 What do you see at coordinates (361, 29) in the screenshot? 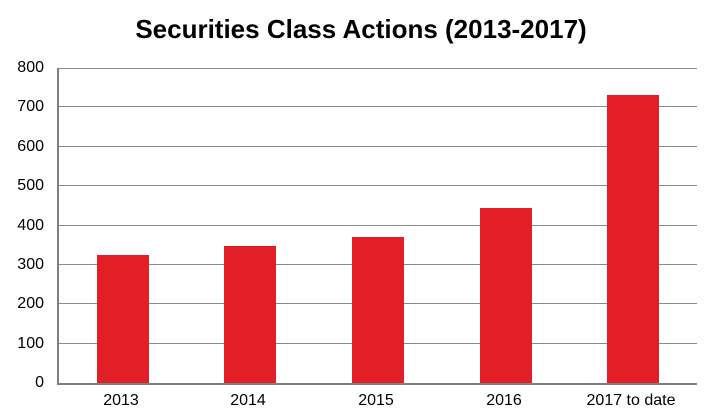
I see `chart-title: Securities Class Actions (2013-2017)` at bounding box center [361, 29].